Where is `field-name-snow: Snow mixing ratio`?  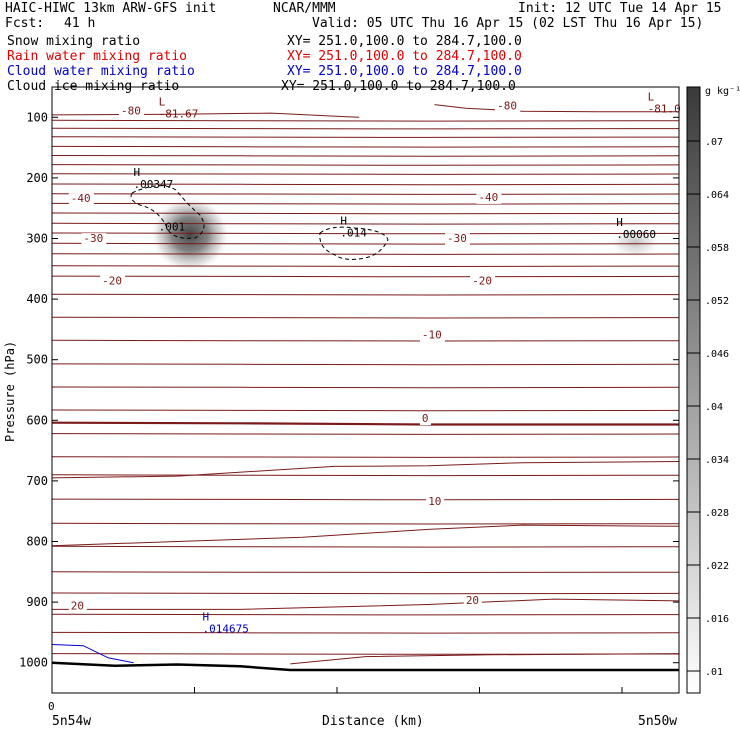 field-name-snow: Snow mixing ratio is located at coordinates (74, 41).